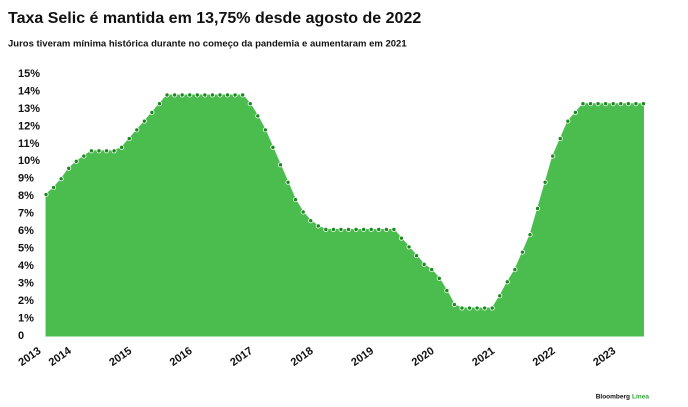  Describe the element at coordinates (120, 357) in the screenshot. I see `x-tick-label: 2015` at that location.